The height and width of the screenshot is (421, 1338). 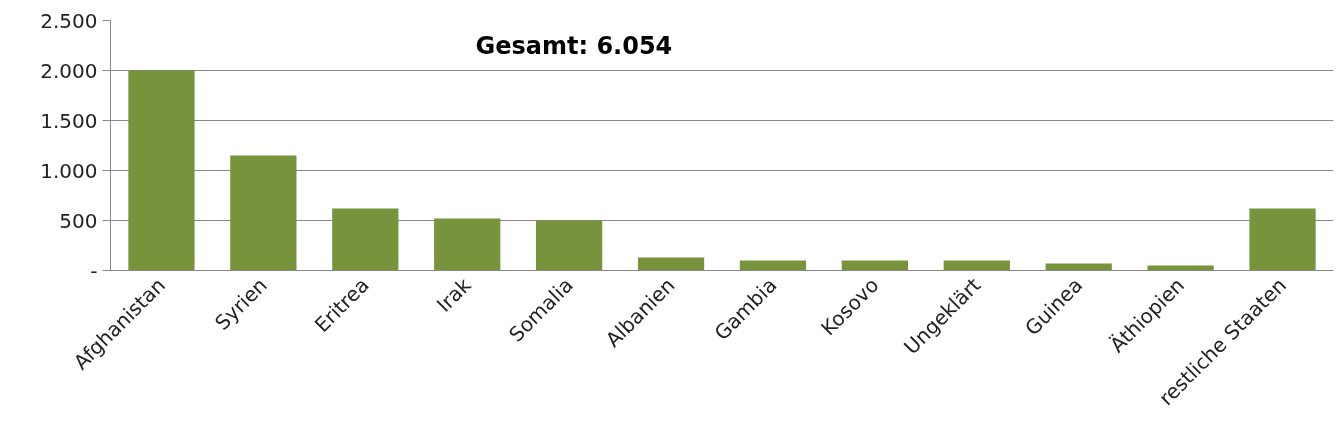 What do you see at coordinates (453, 294) in the screenshot?
I see `x-tick-label: Irak` at bounding box center [453, 294].